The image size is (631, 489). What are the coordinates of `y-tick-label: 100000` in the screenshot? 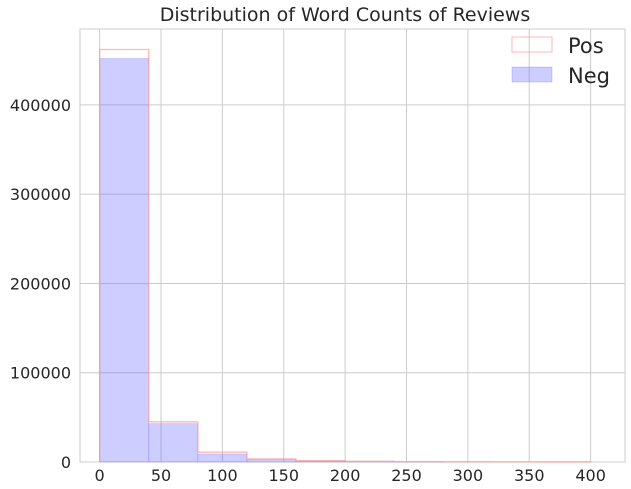 It's located at (40, 373).